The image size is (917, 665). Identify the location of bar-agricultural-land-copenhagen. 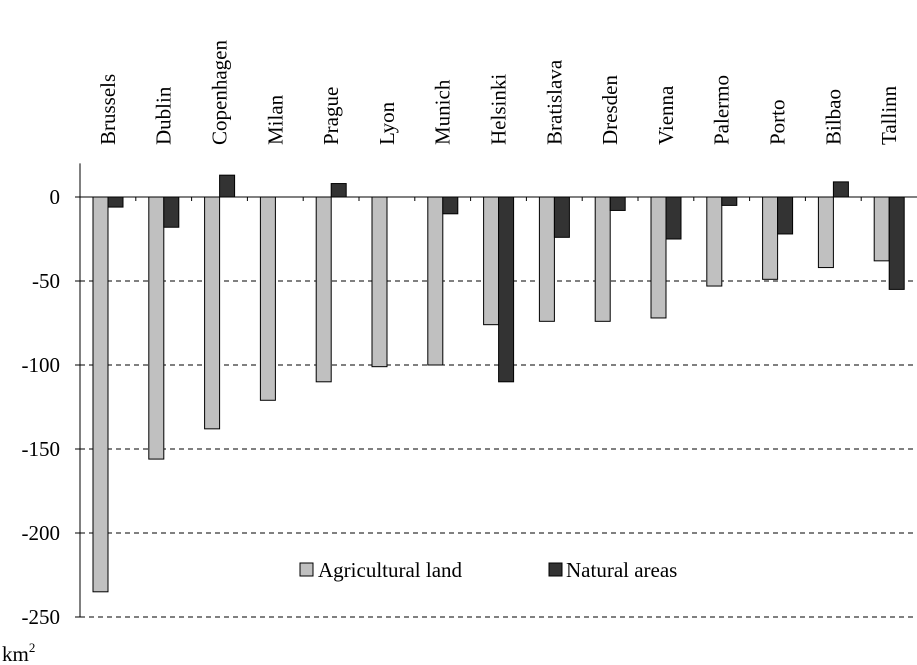
(212, 313).